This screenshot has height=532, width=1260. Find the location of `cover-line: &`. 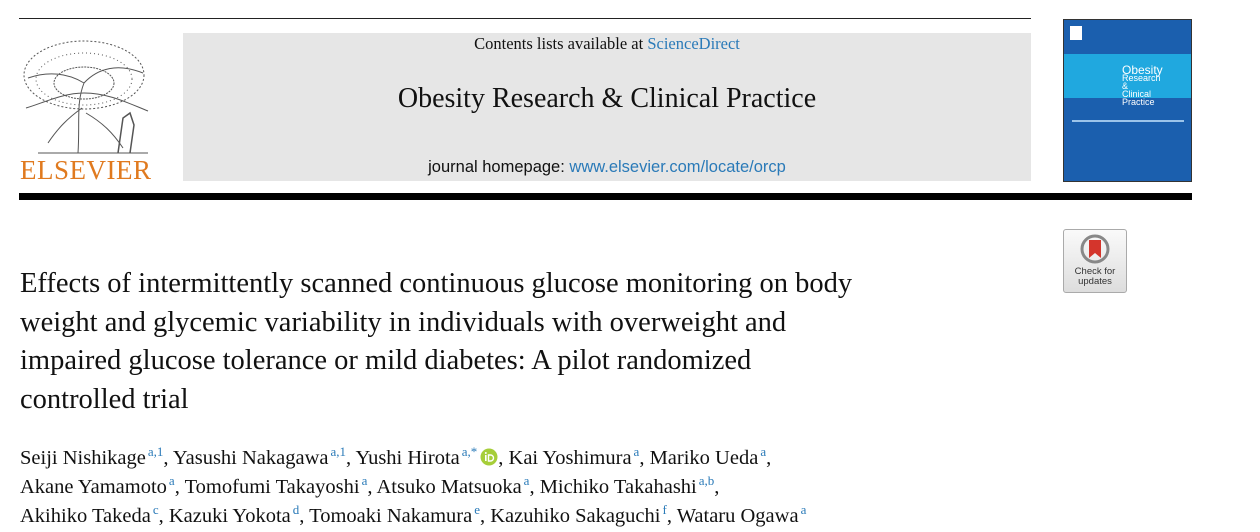

cover-line: & is located at coordinates (1125, 86).